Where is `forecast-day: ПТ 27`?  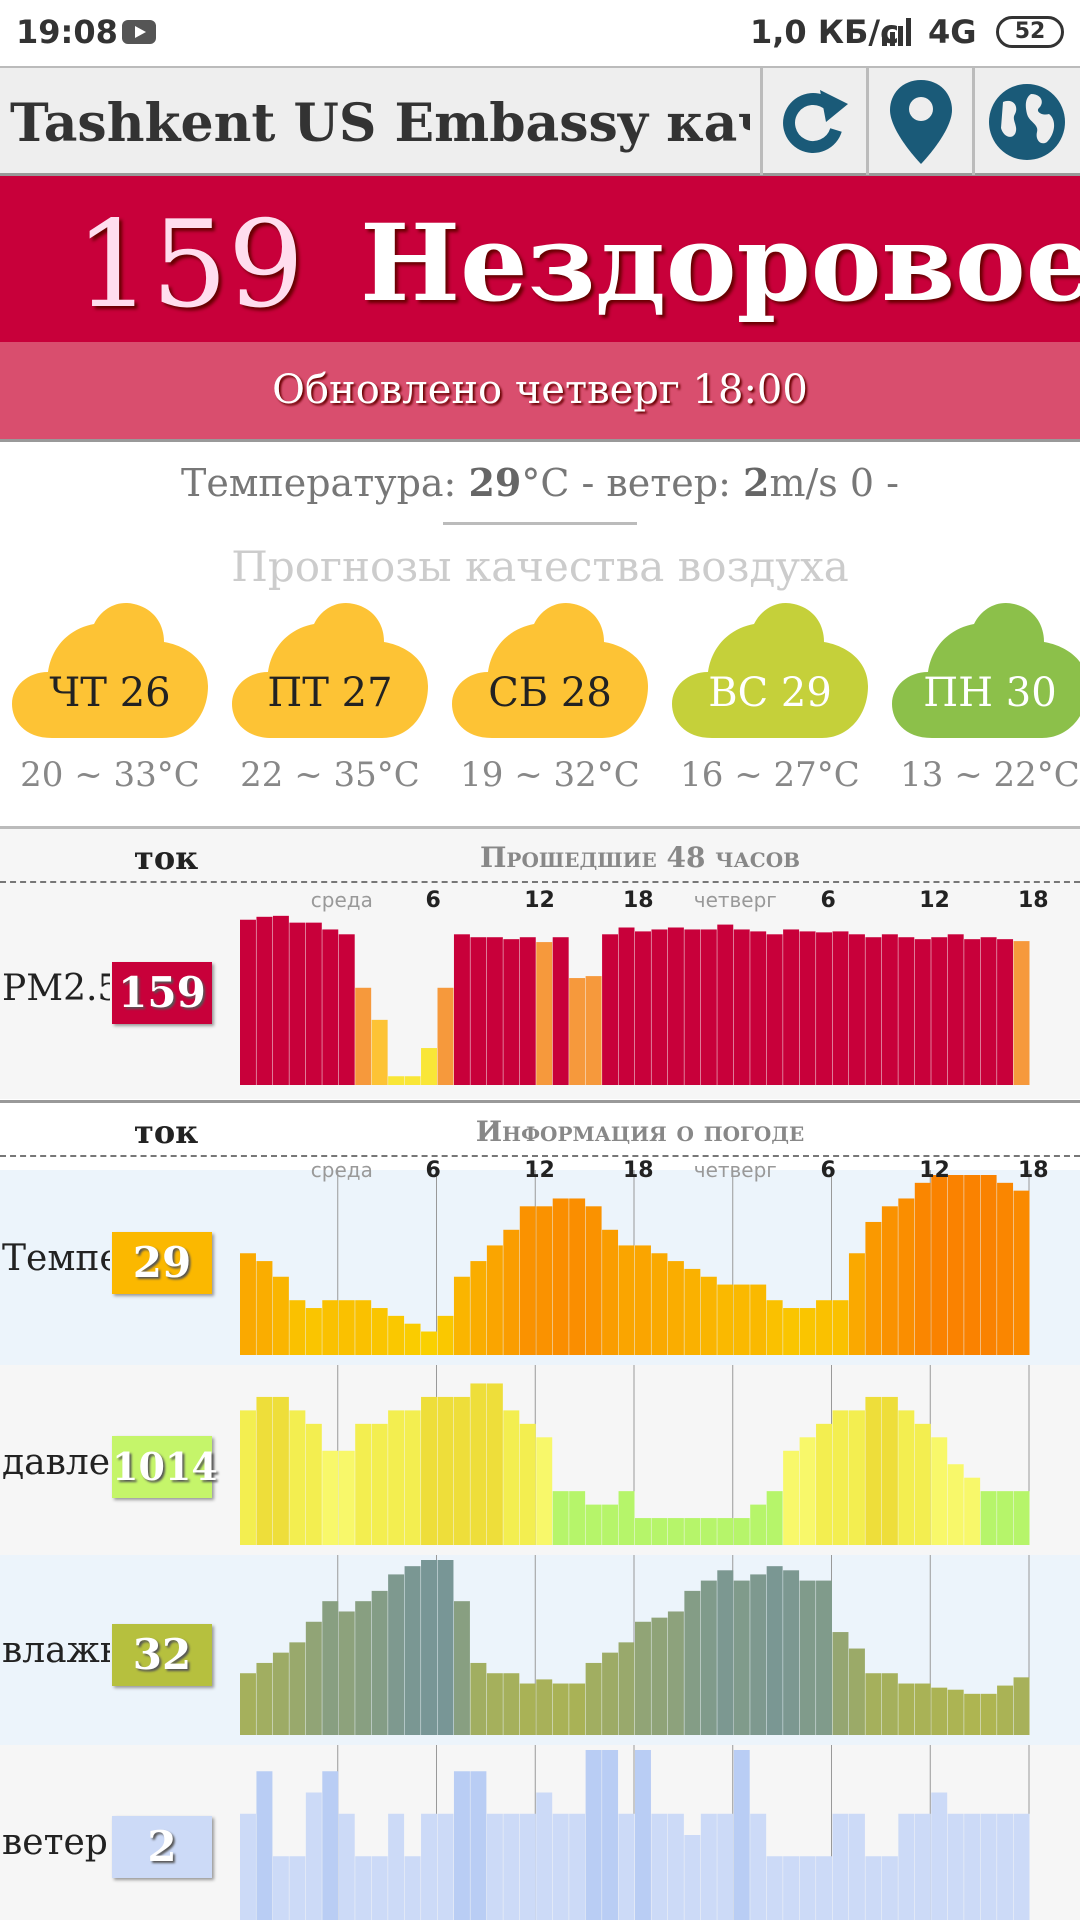 forecast-day: ПТ 27 is located at coordinates (330, 670).